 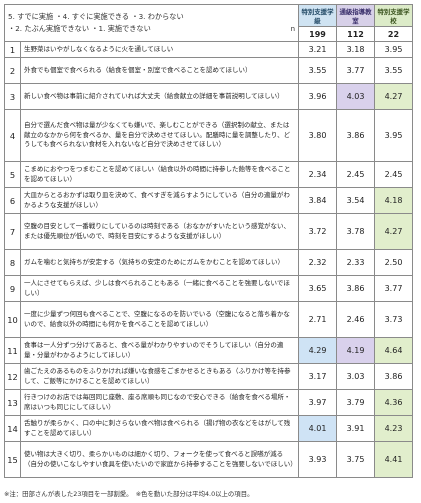 What do you see at coordinates (355, 70) in the screenshot?
I see `row-value-2: 3.77` at bounding box center [355, 70].